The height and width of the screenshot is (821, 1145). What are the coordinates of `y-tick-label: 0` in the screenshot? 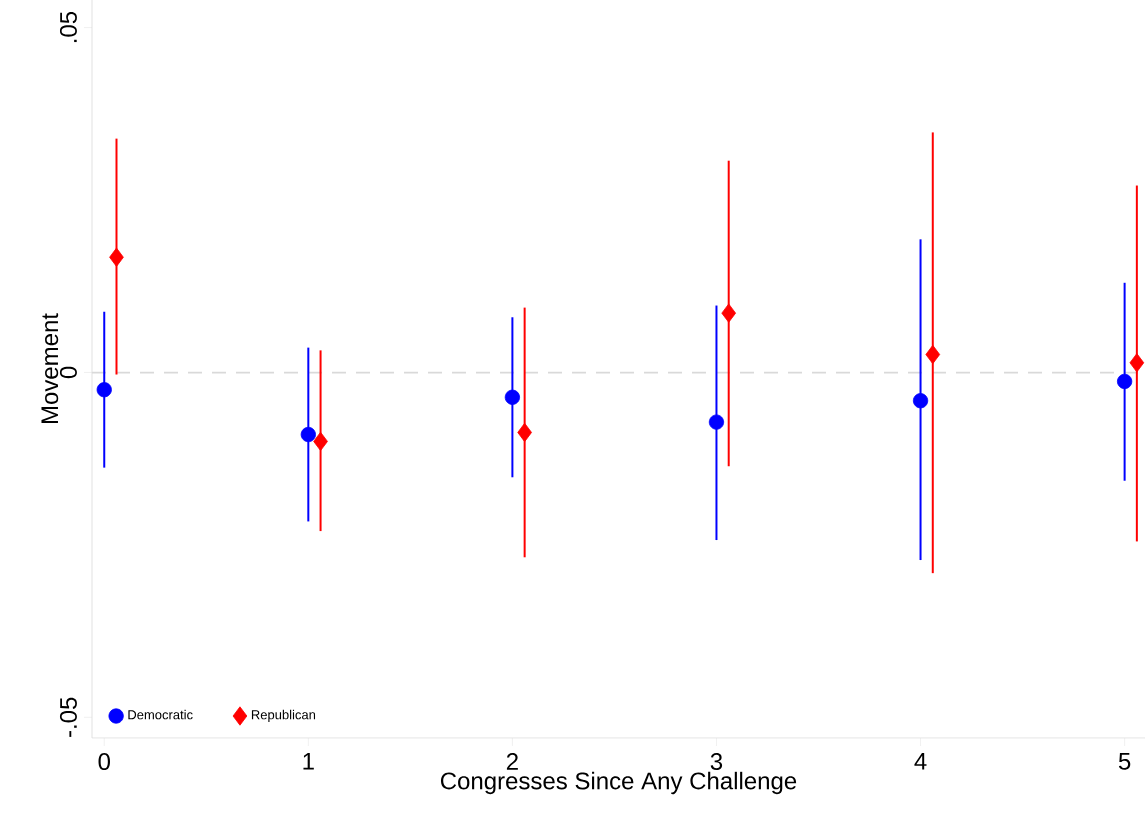 It's located at (68, 372).